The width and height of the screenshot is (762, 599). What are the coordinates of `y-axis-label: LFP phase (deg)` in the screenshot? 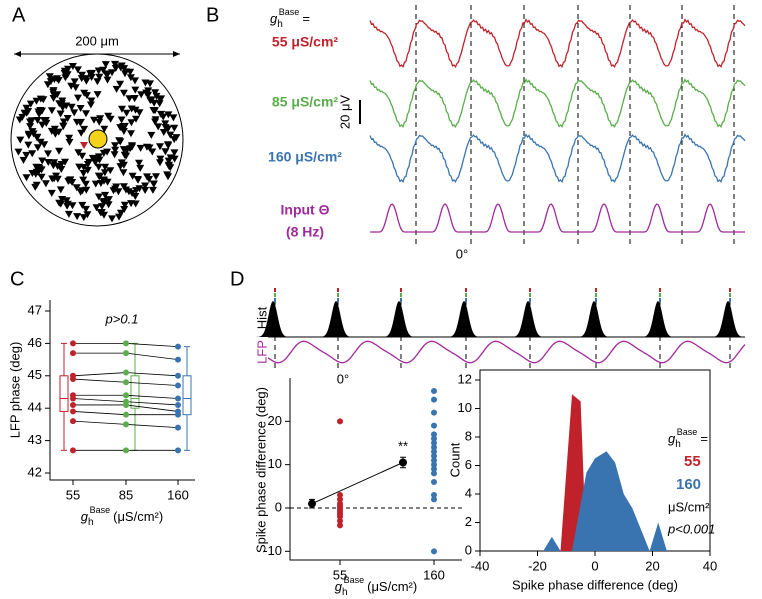 It's located at (14, 390).